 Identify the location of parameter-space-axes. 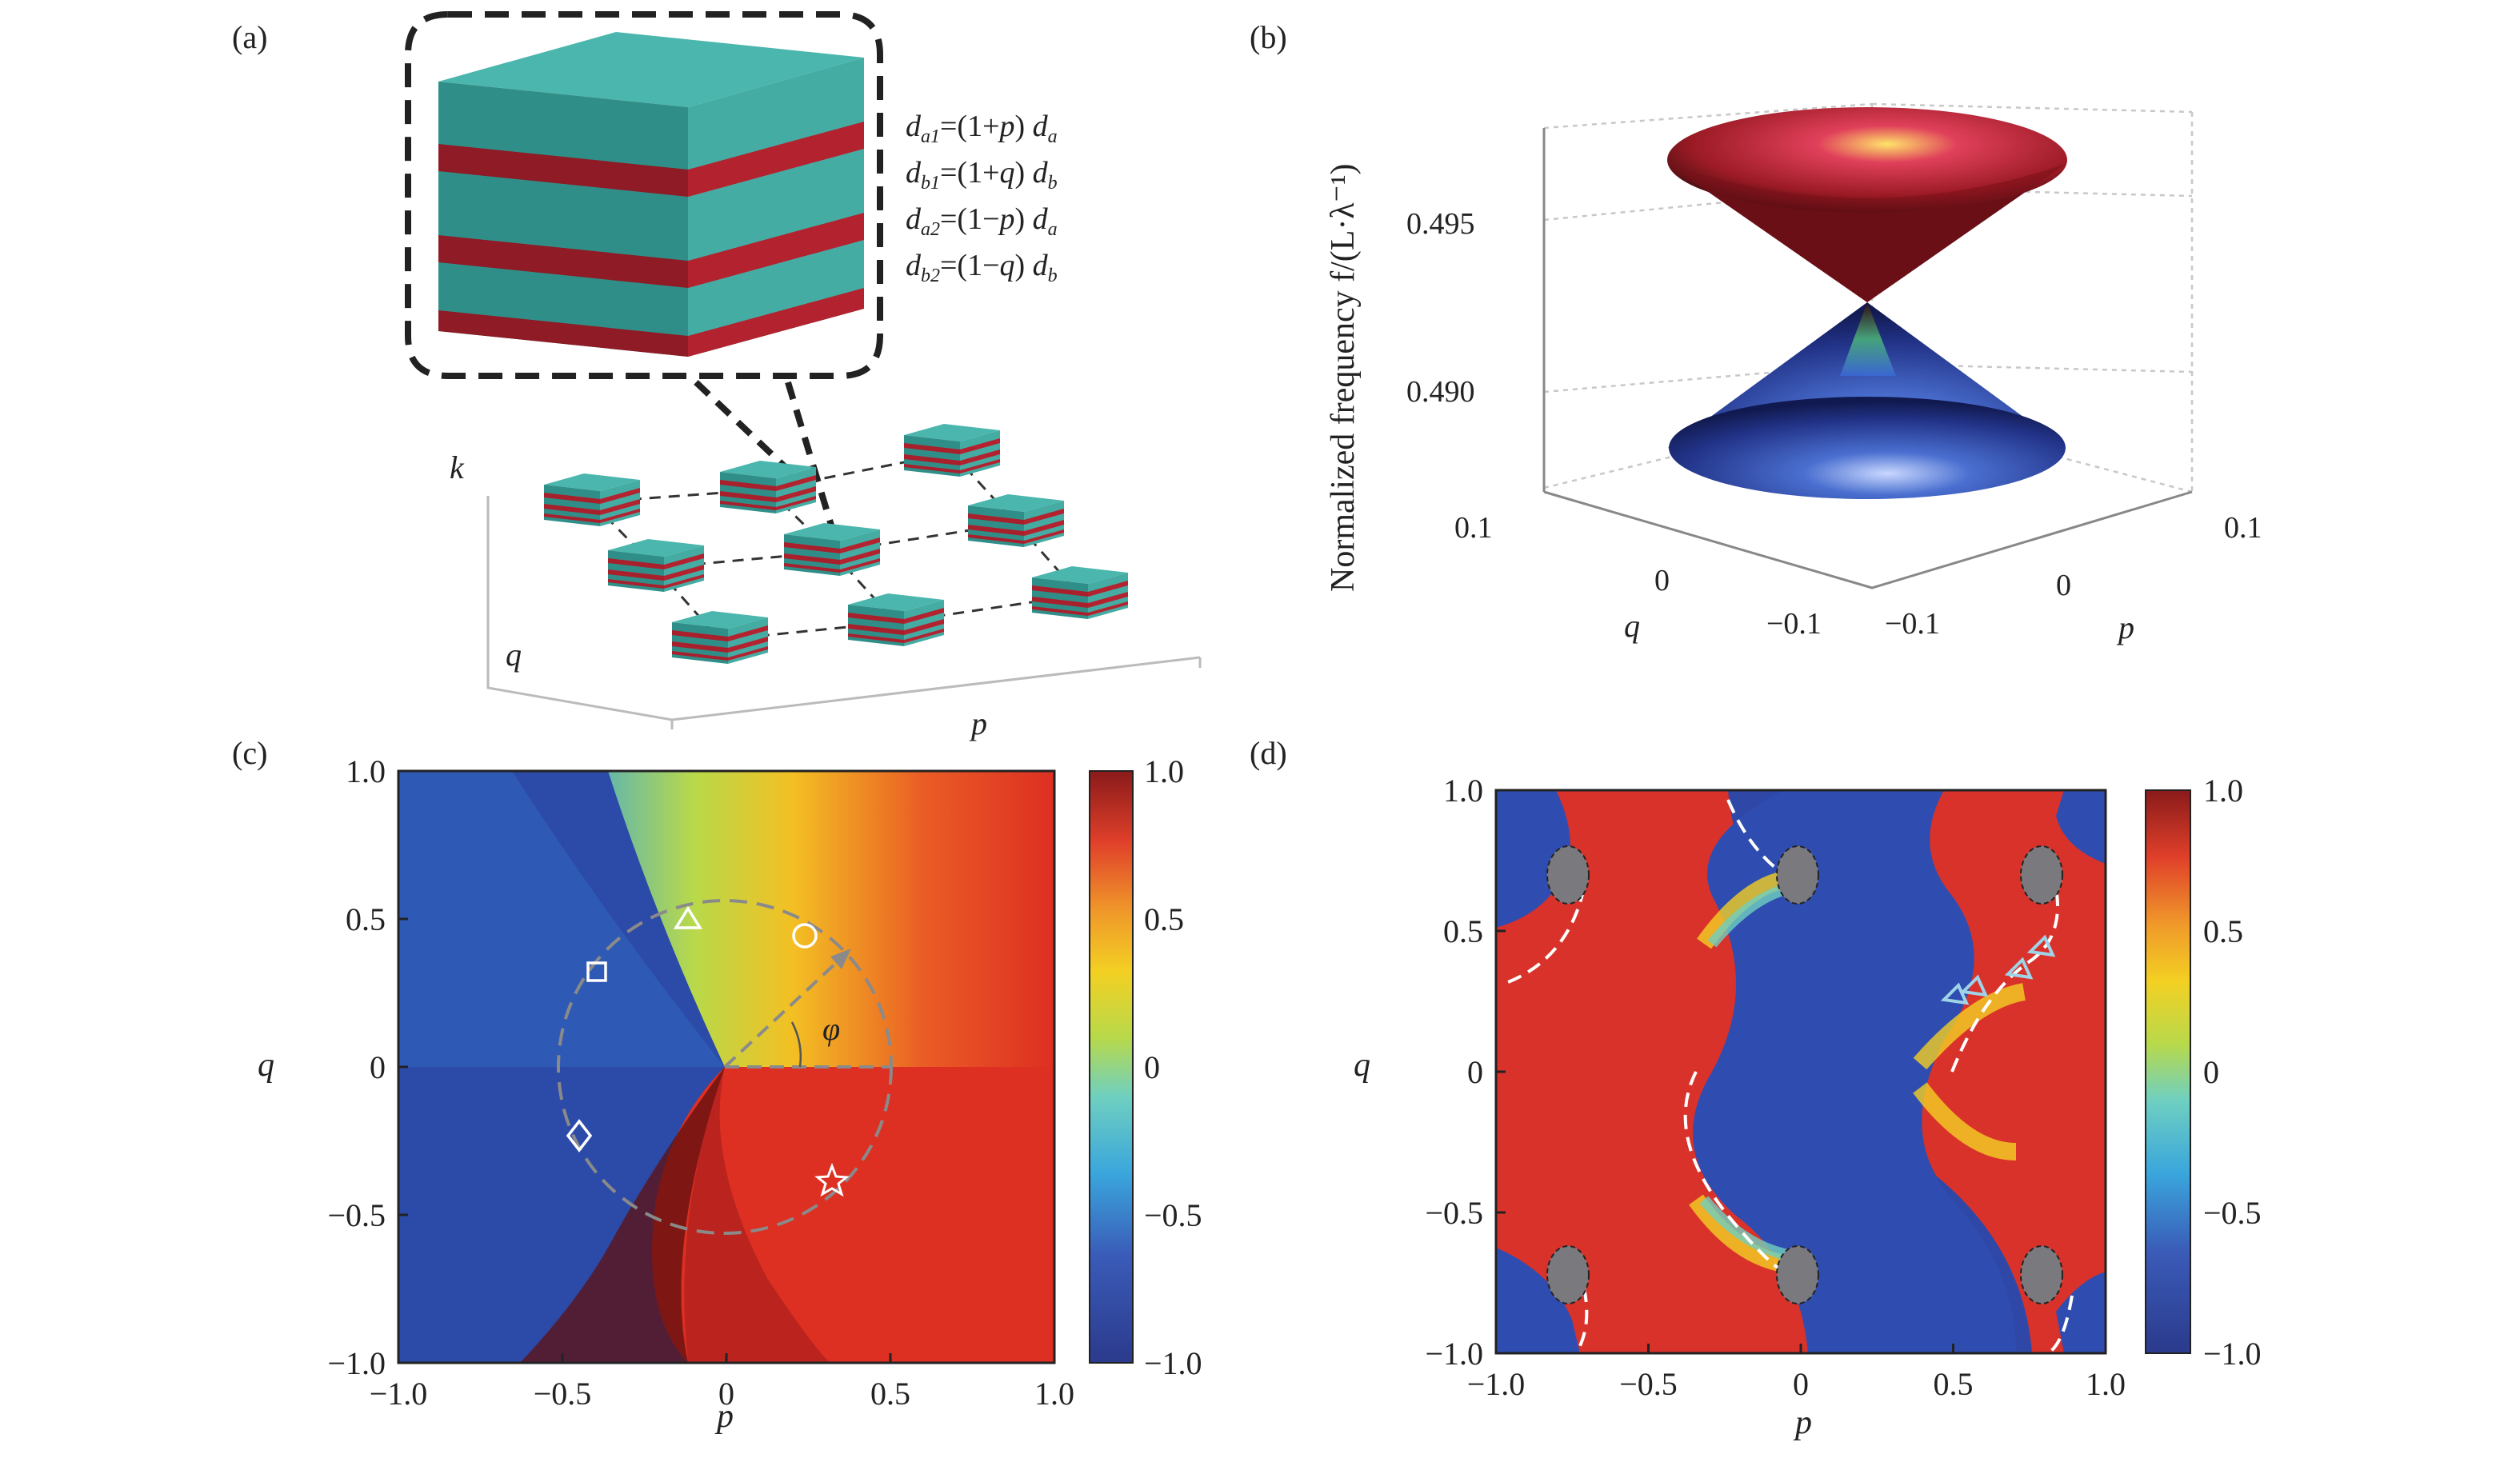
(844, 612).